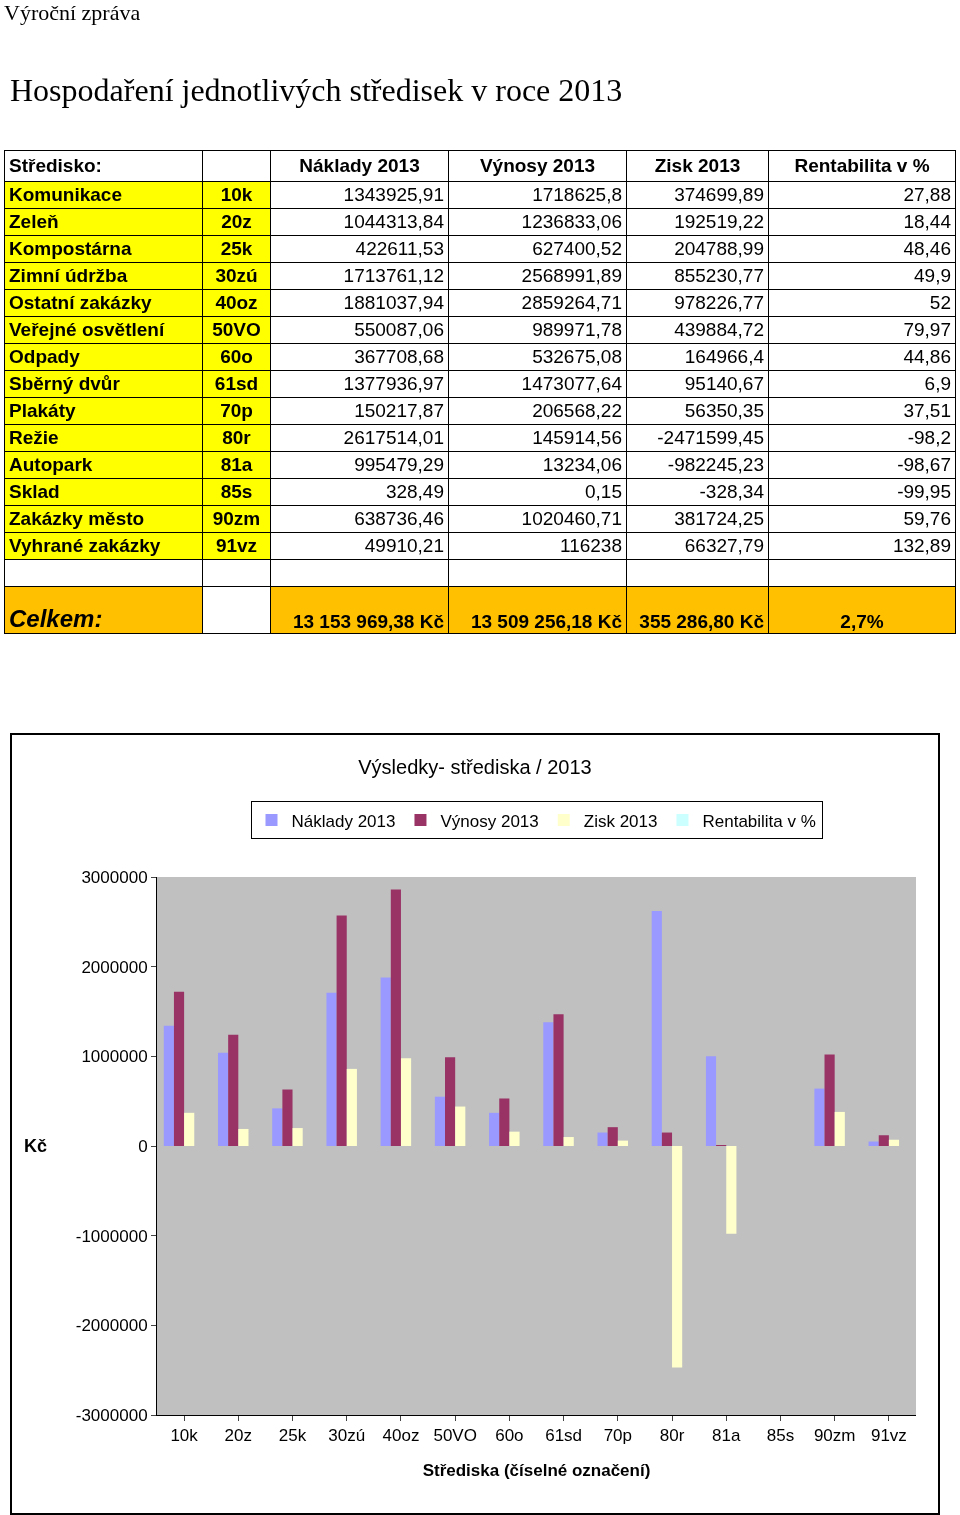 The image size is (960, 1515). What do you see at coordinates (103, 357) in the screenshot?
I see `text: Odpady` at bounding box center [103, 357].